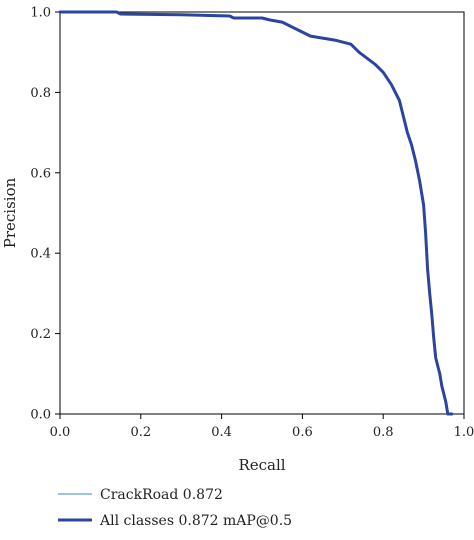 This screenshot has width=474, height=540. Describe the element at coordinates (383, 432) in the screenshot. I see `x-tick-label: 0.8` at that location.